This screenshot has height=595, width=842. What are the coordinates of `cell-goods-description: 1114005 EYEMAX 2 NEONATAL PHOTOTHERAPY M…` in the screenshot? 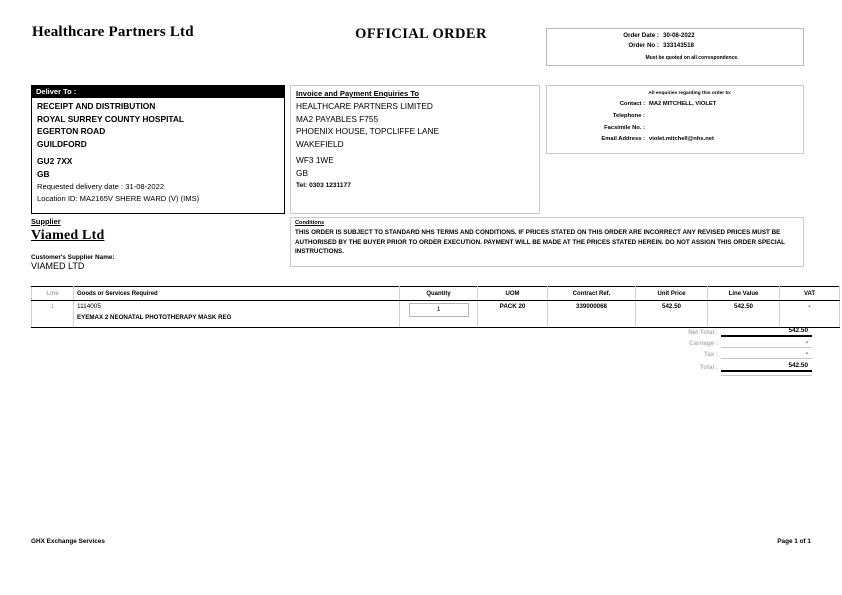 It's located at (236, 314).